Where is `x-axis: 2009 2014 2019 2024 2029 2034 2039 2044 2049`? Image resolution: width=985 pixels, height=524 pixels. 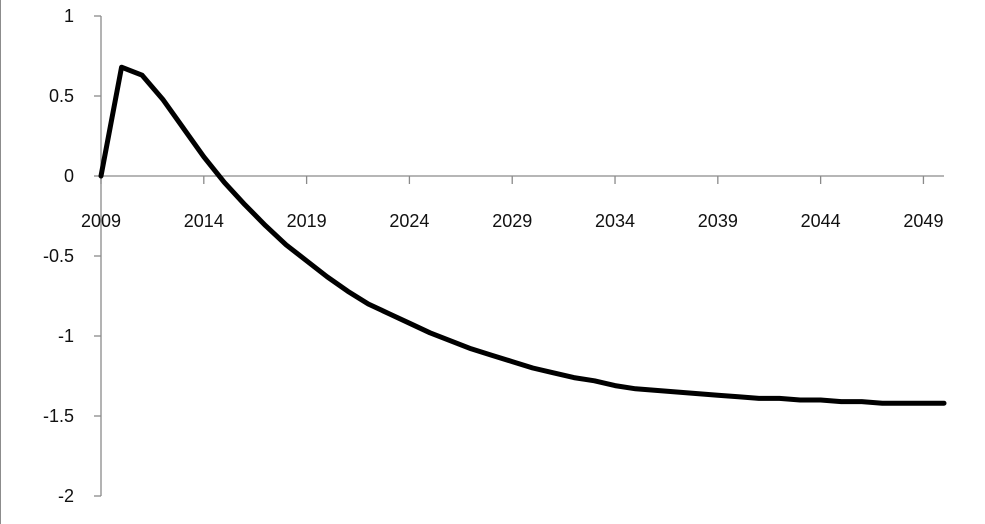
x-axis: 2009 2014 2019 2024 2029 2034 2039 2044 2049 is located at coordinates (512, 203).